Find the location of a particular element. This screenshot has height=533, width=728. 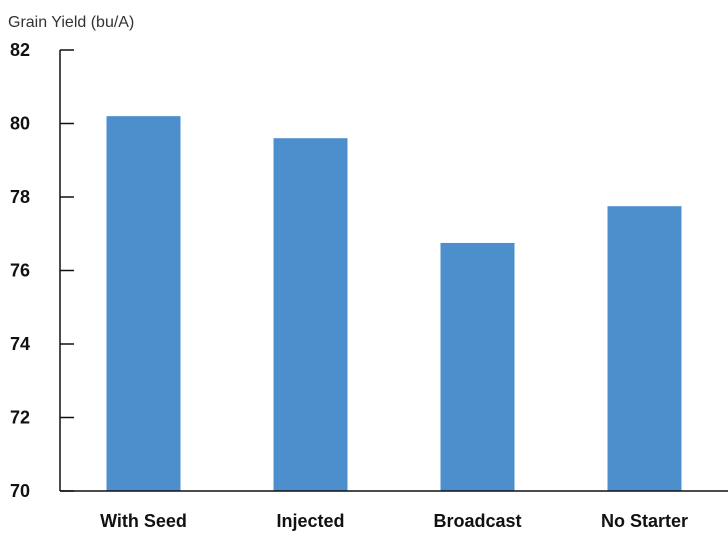

y-tick-label: 70 is located at coordinates (20, 491).